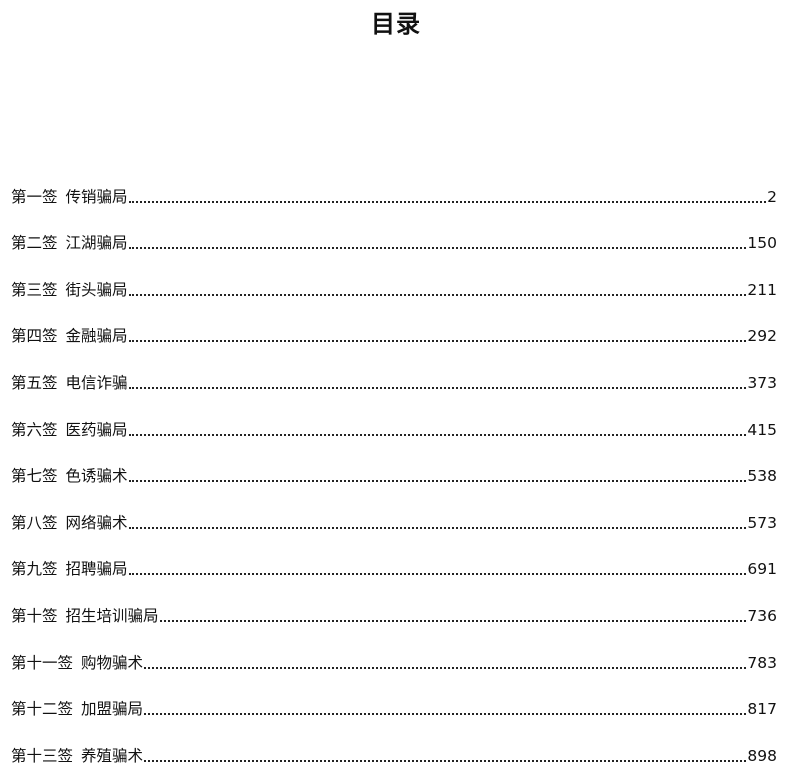 Image resolution: width=792 pixels, height=768 pixels. What do you see at coordinates (762, 569) in the screenshot?
I see `entry-page-number: 691` at bounding box center [762, 569].